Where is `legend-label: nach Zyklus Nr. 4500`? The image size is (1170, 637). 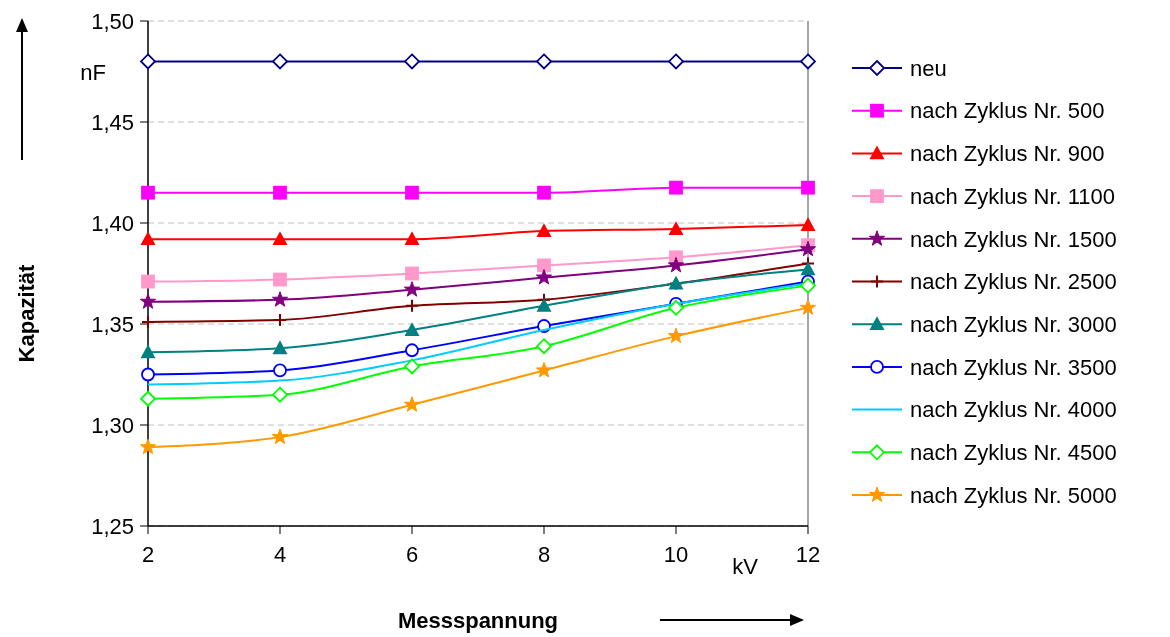
legend-label: nach Zyklus Nr. 4500 is located at coordinates (1013, 452).